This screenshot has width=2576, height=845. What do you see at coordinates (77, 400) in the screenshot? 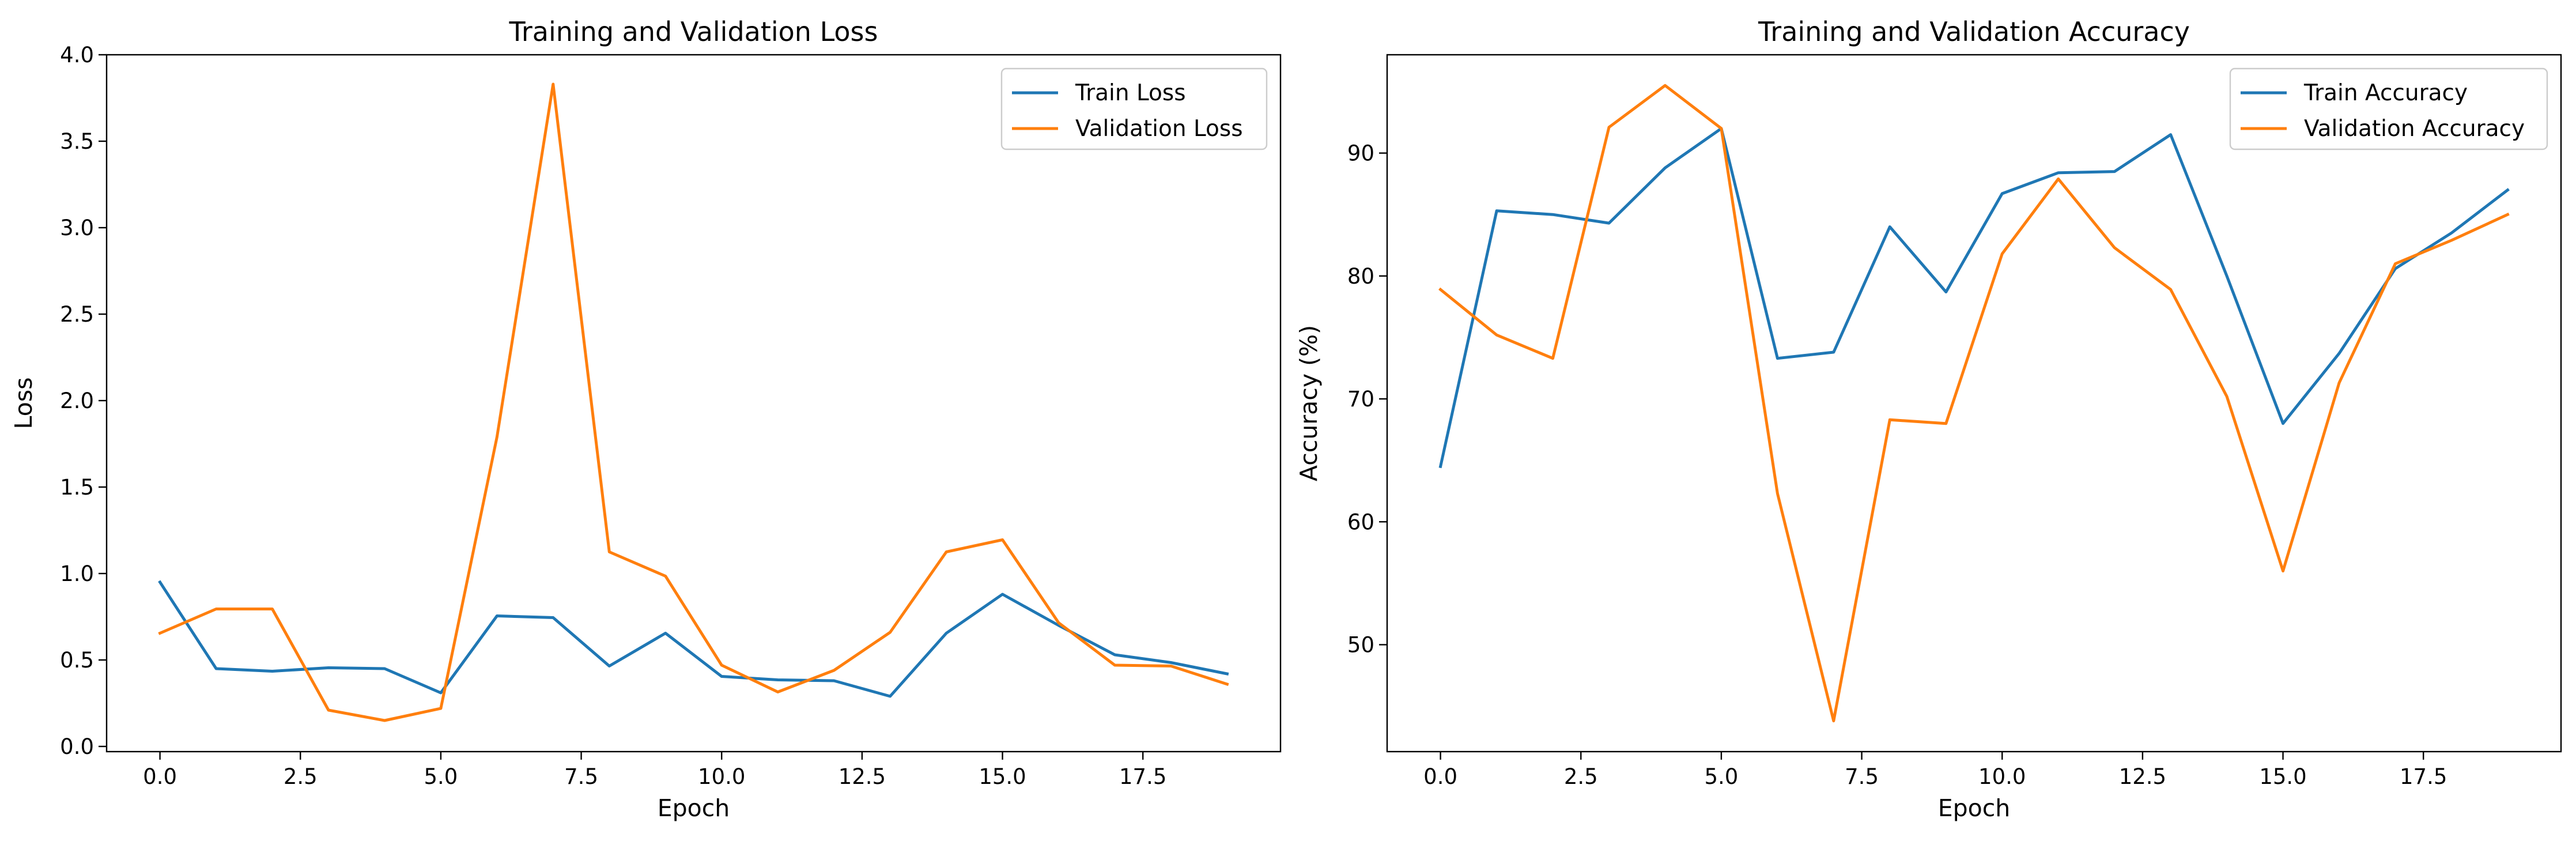
I see `y-tick-label: 2.0` at bounding box center [77, 400].